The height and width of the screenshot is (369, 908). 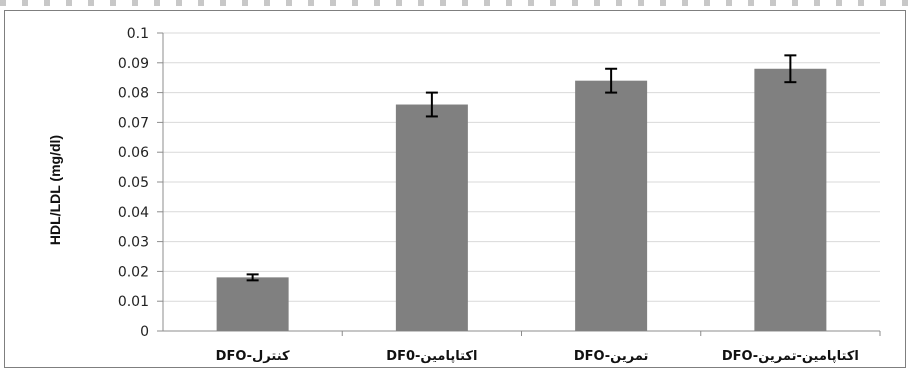 I want to click on y-tick-label: 0.09, so click(x=133, y=64).